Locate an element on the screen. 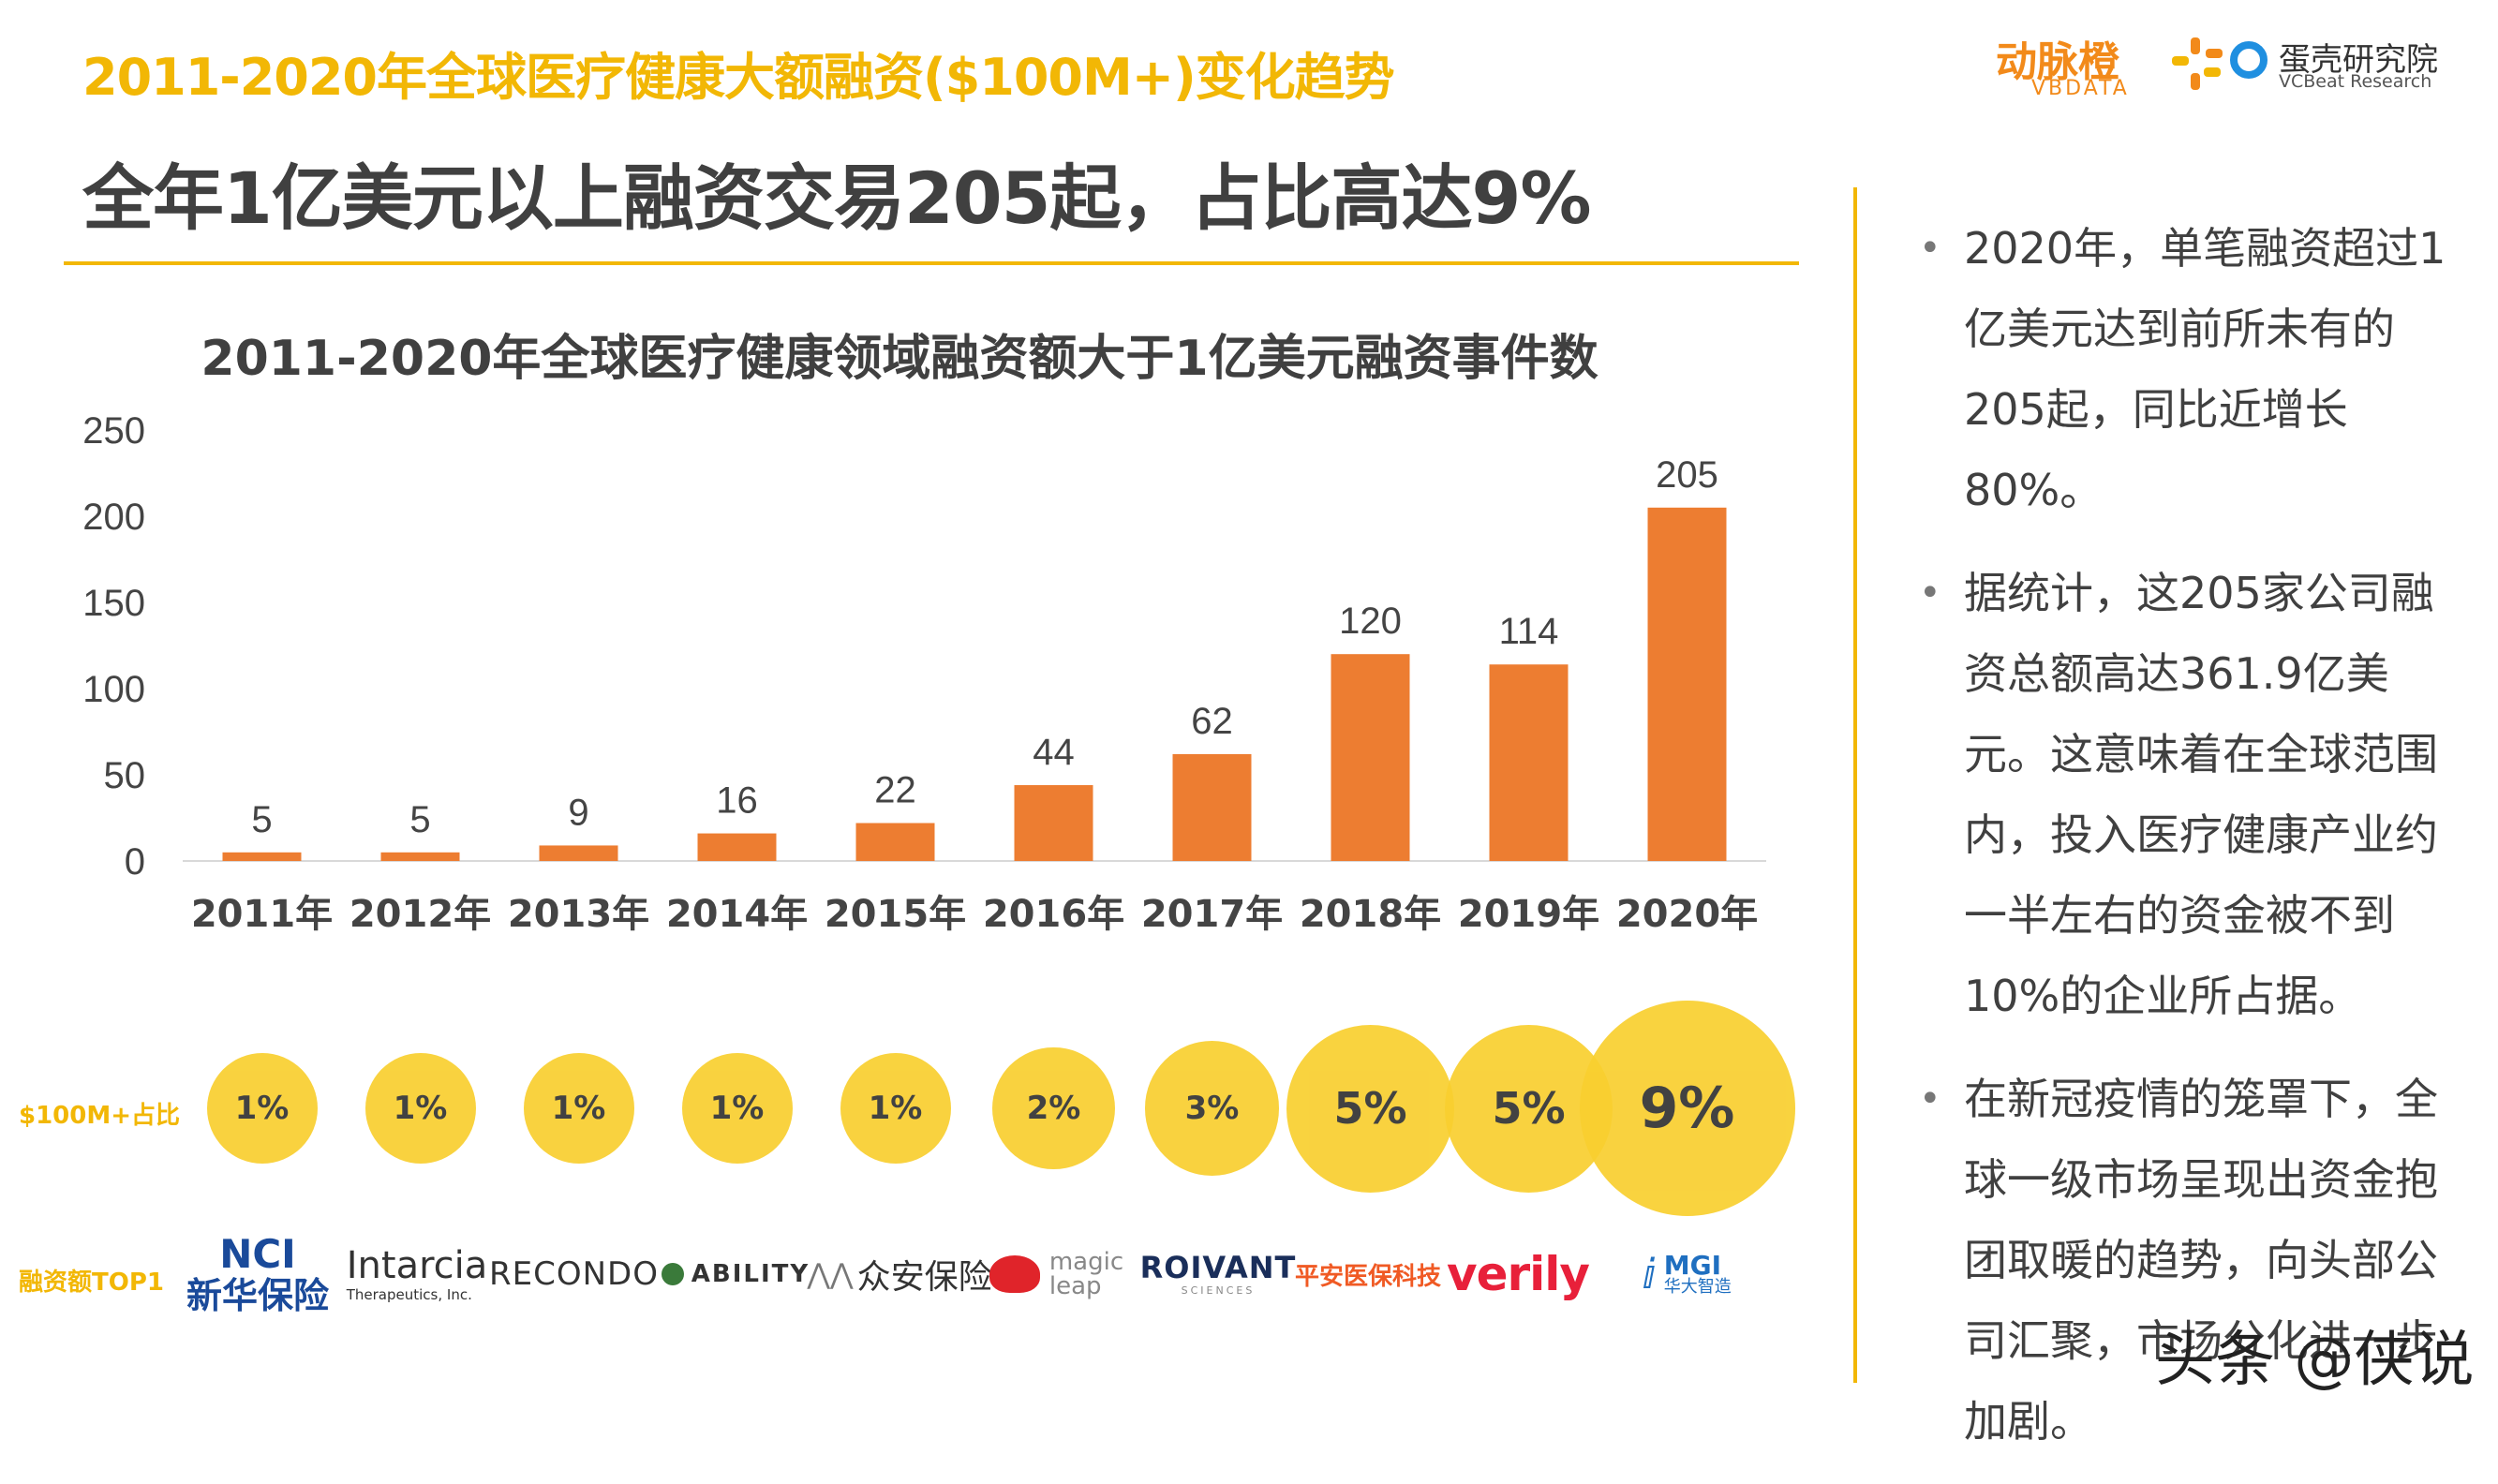  company-logo-magicleap: magic leap is located at coordinates (1056, 1274).